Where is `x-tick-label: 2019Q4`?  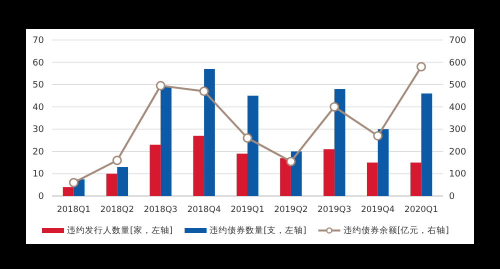 x-tick-label: 2019Q4 is located at coordinates (377, 210).